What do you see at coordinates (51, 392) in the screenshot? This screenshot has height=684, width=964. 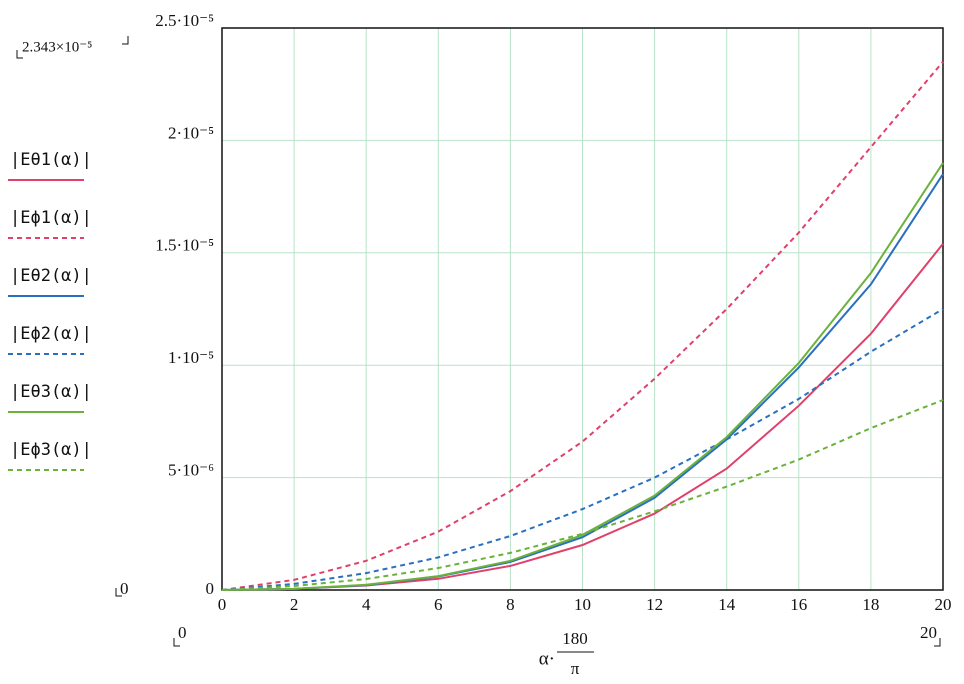 I see `legend-label: |Eθ3(α)|` at bounding box center [51, 392].